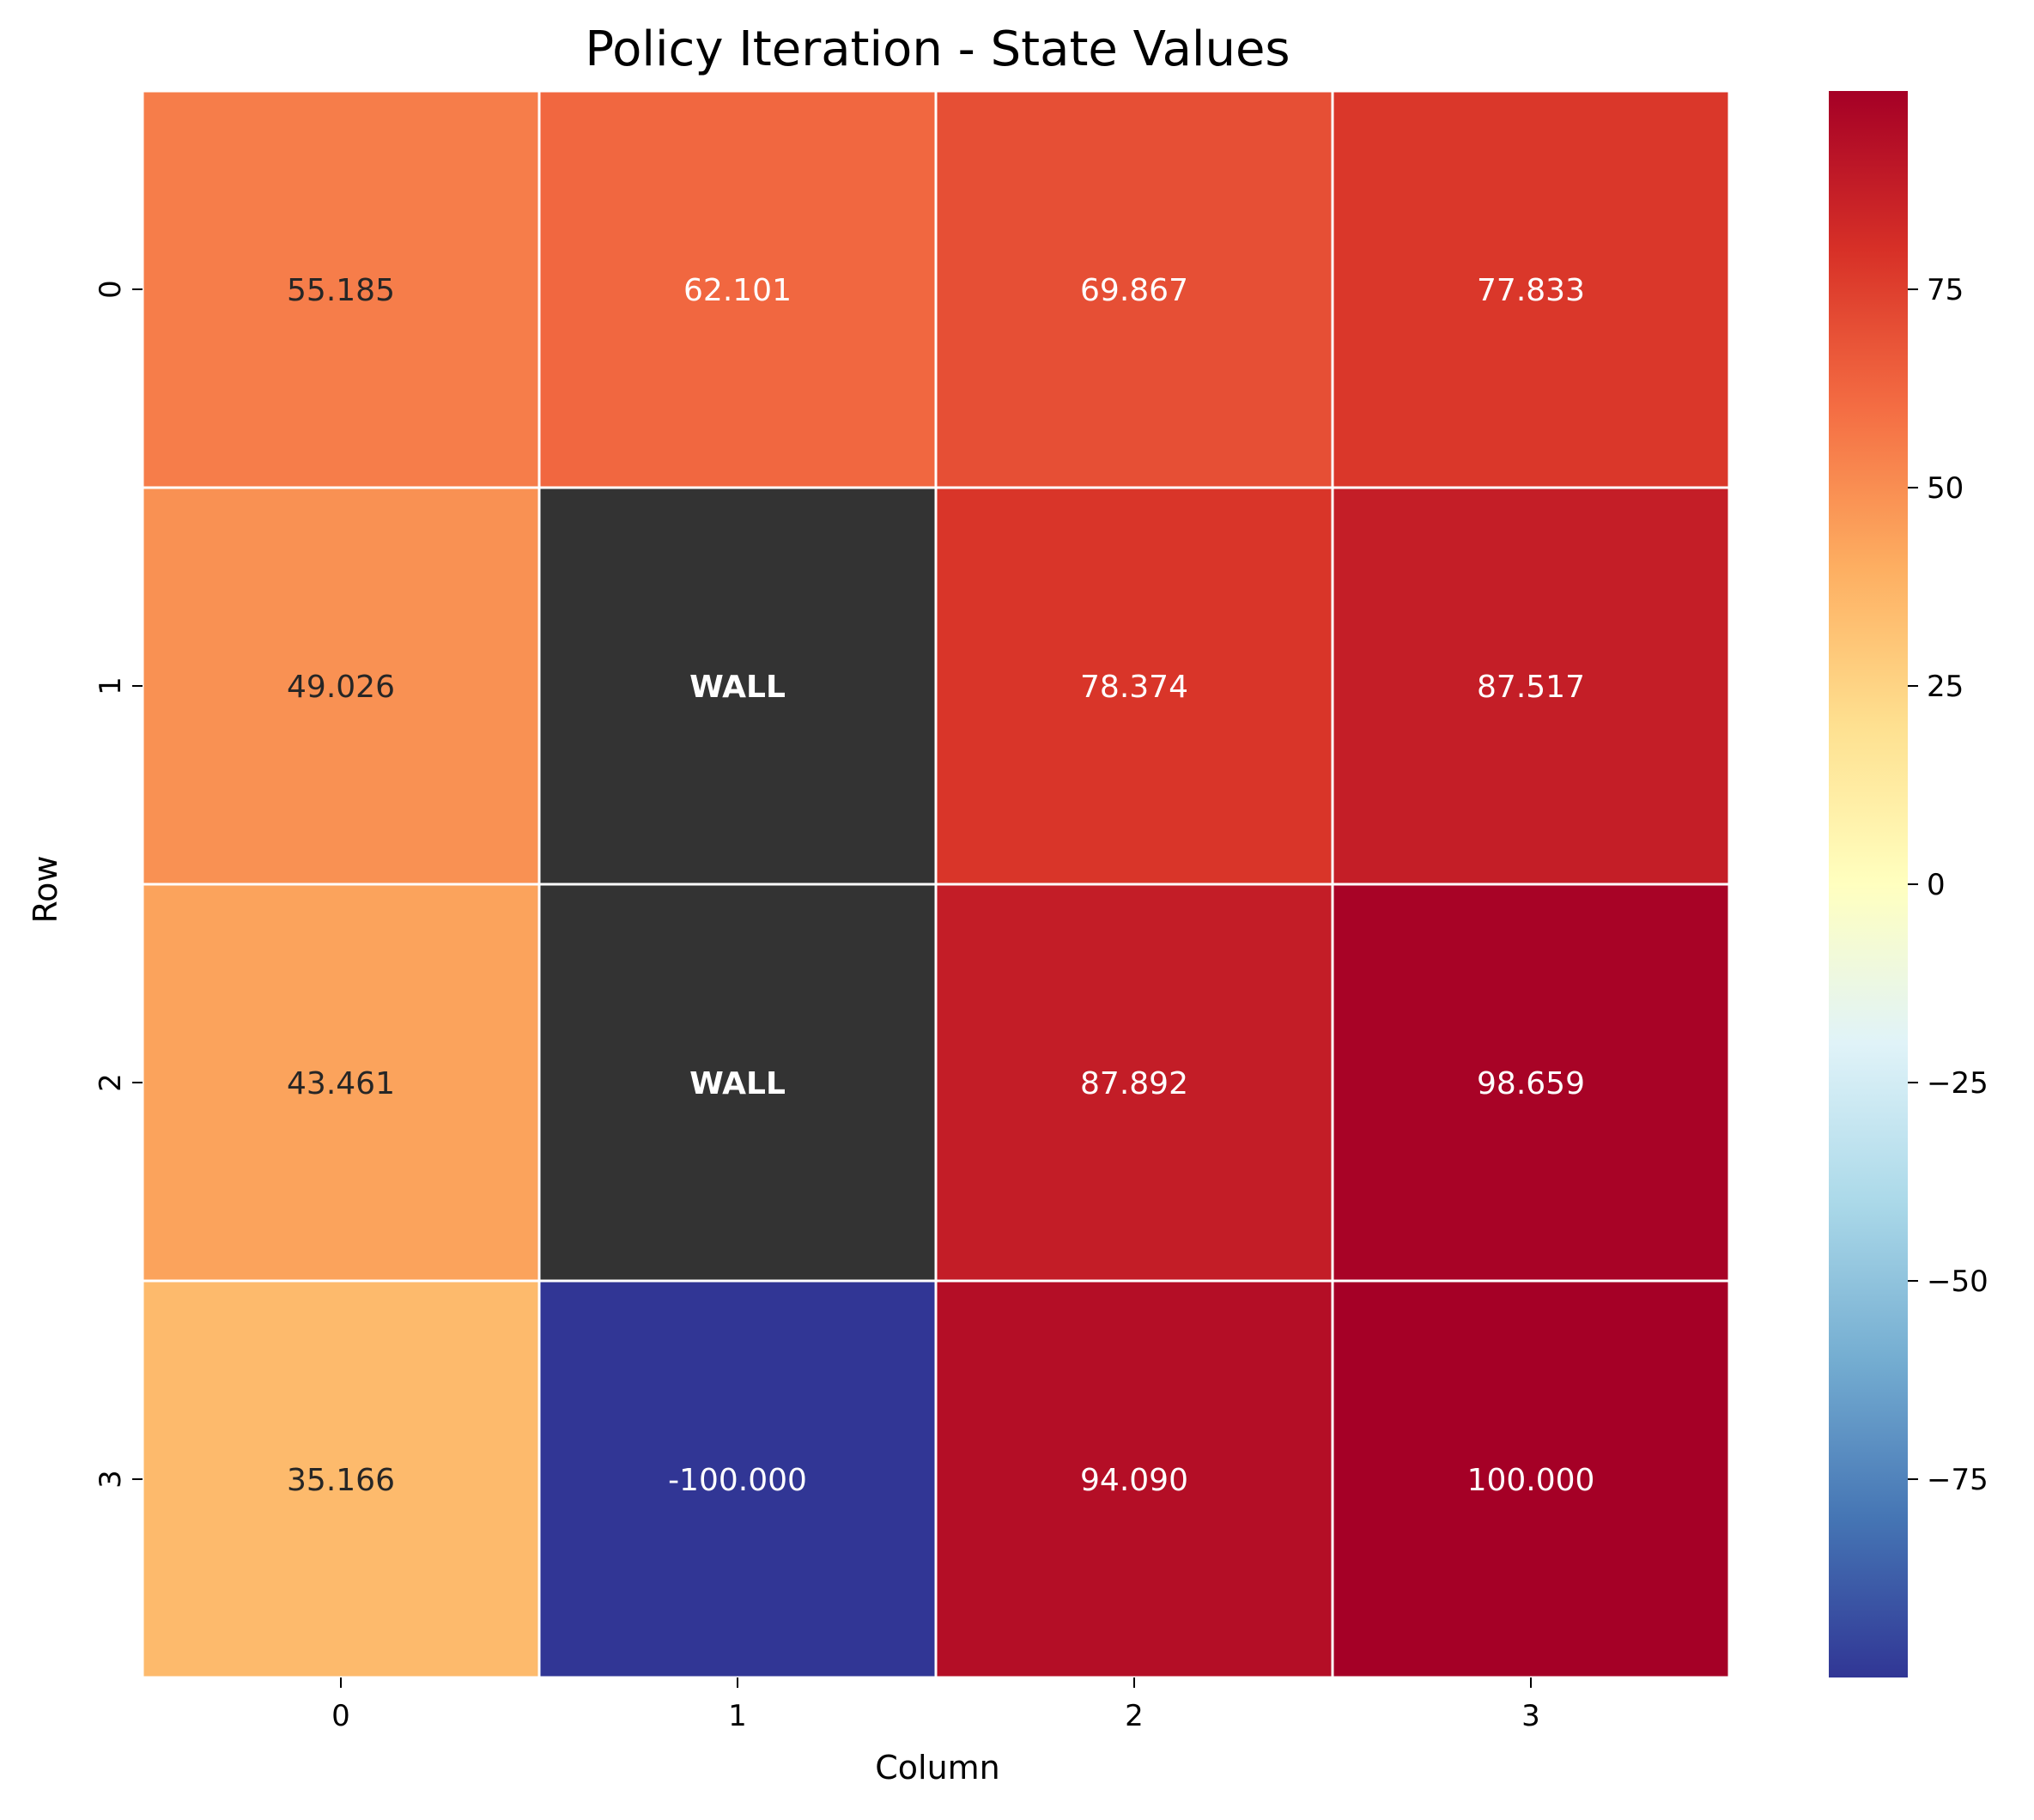 The image size is (2034, 1820). What do you see at coordinates (1936, 885) in the screenshot?
I see `colorbar-tick-label: 0` at bounding box center [1936, 885].